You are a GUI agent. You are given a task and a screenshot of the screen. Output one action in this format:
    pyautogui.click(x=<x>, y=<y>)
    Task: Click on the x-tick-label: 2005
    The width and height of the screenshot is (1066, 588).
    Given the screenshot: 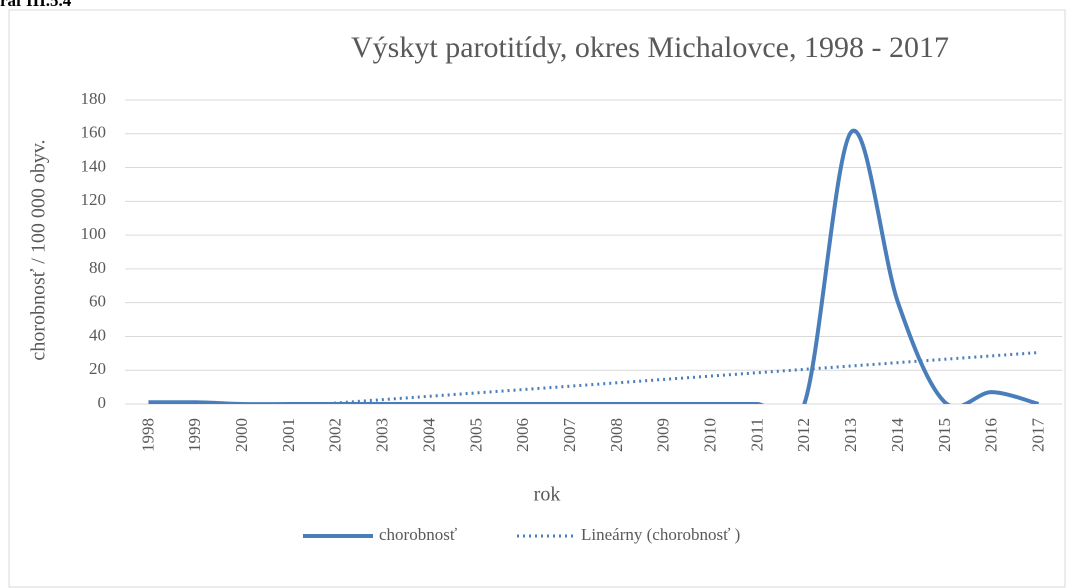 What is the action you would take?
    pyautogui.click(x=475, y=435)
    